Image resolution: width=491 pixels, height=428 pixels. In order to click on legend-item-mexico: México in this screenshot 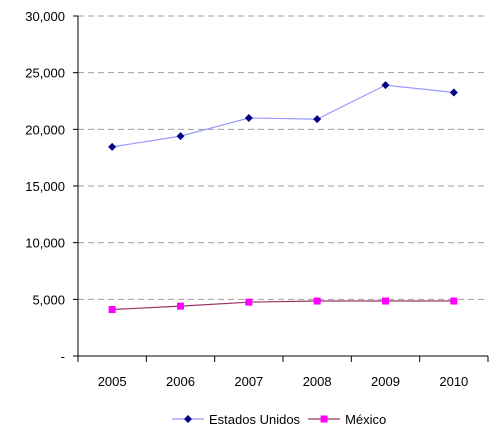, I will do `click(347, 419)`.